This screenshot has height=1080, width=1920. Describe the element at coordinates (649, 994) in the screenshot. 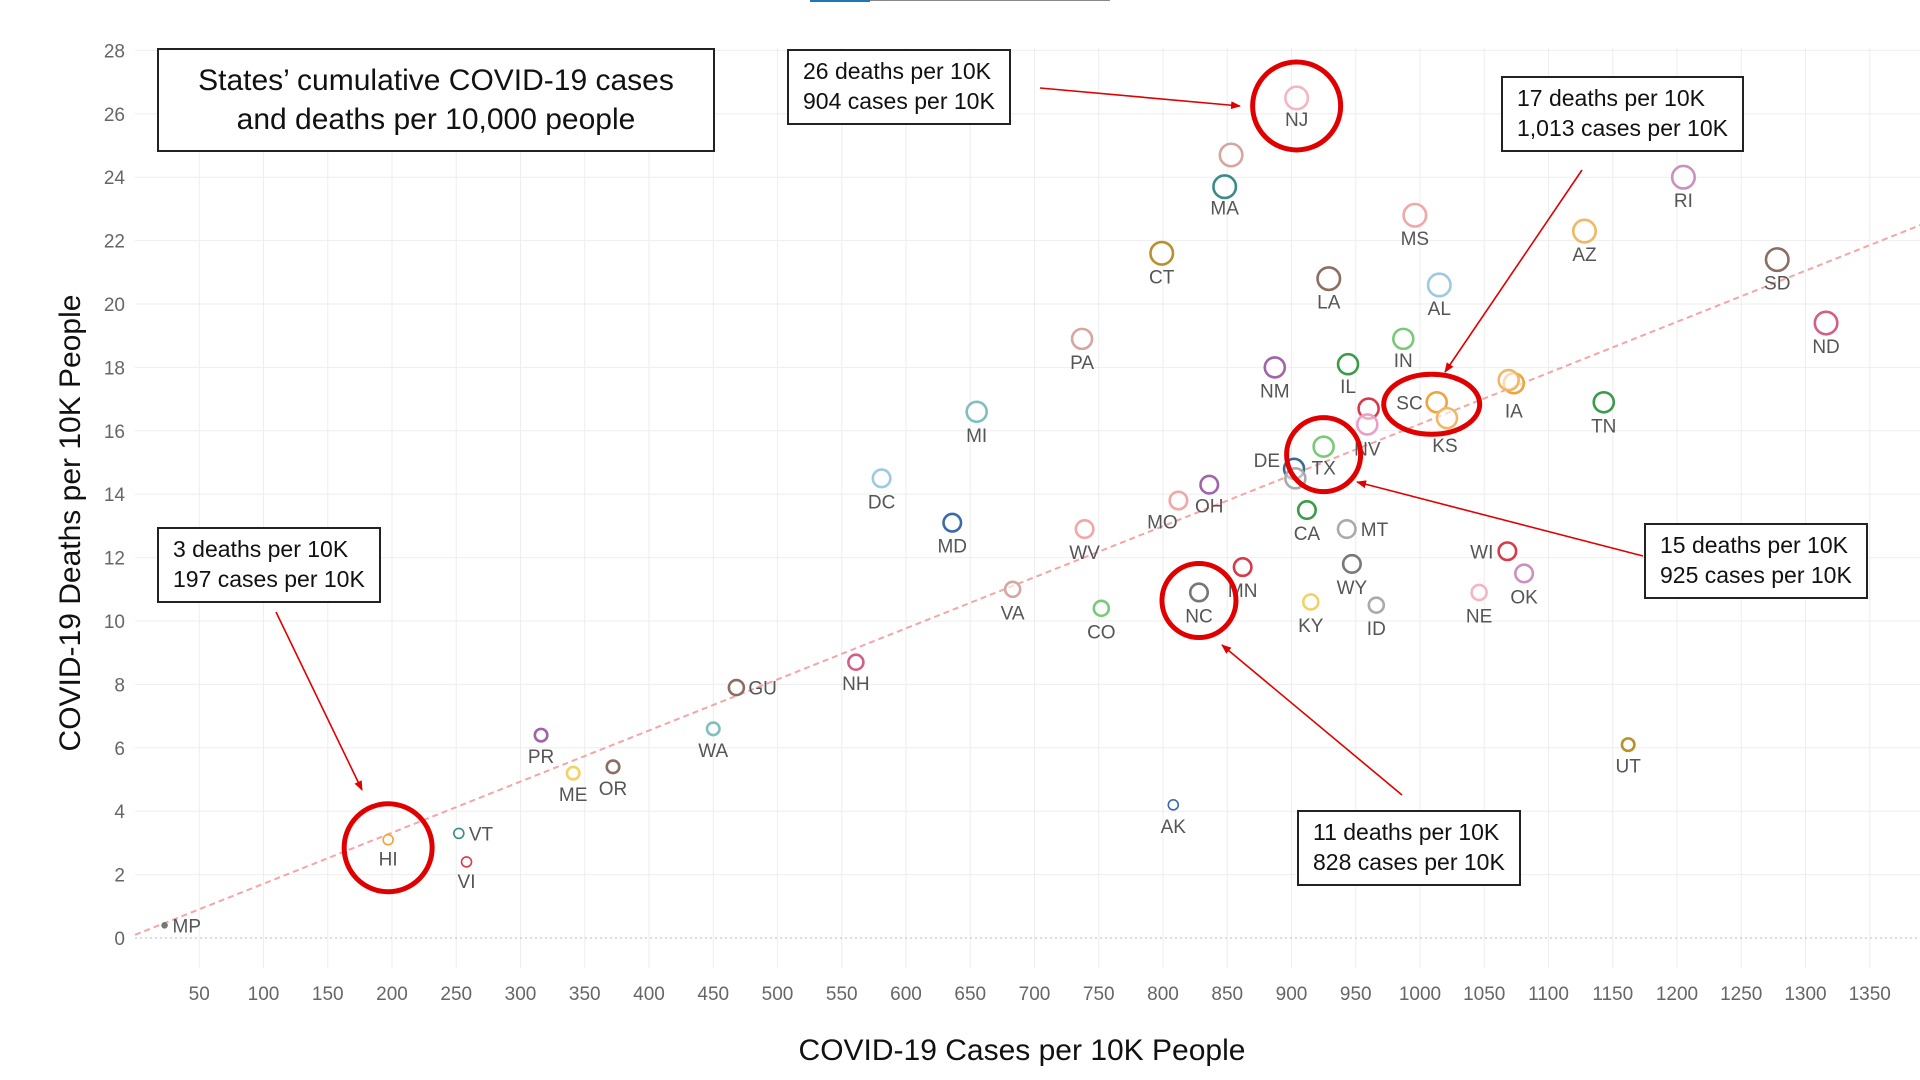

I see `x-tick-label: 400` at that location.